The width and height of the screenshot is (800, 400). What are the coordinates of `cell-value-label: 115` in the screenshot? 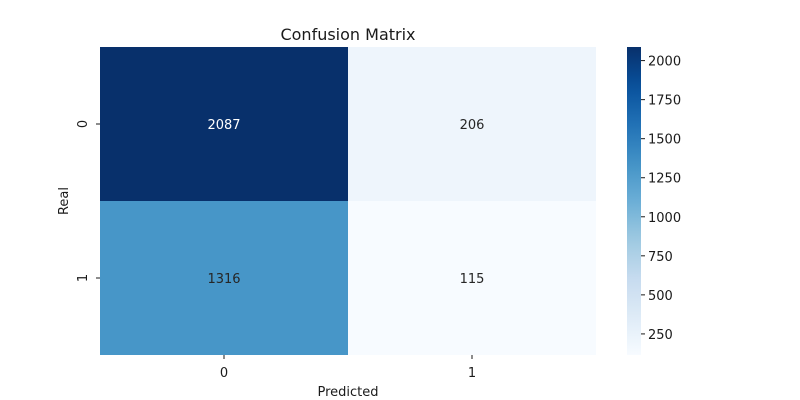 It's located at (472, 279).